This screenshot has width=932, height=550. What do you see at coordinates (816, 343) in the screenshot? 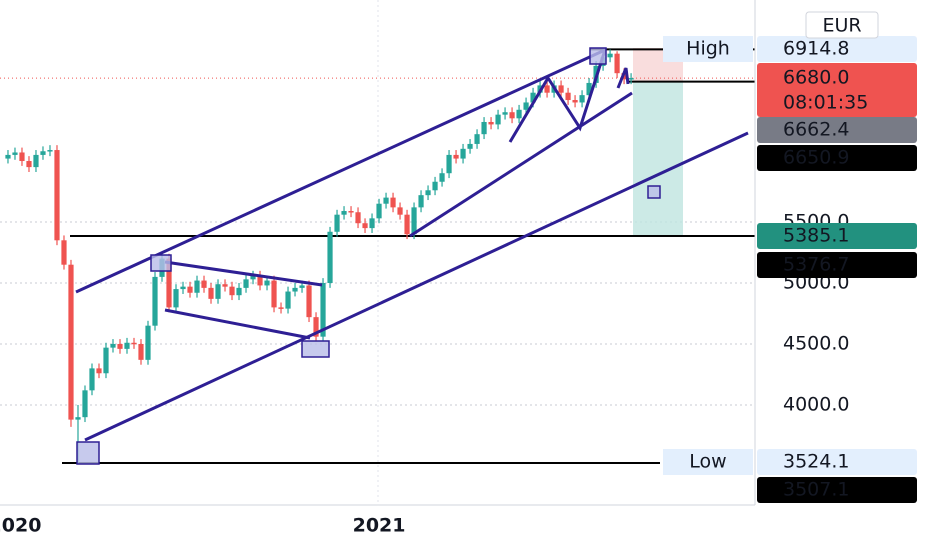
I see `y-tick-label: 4500.0` at bounding box center [816, 343].